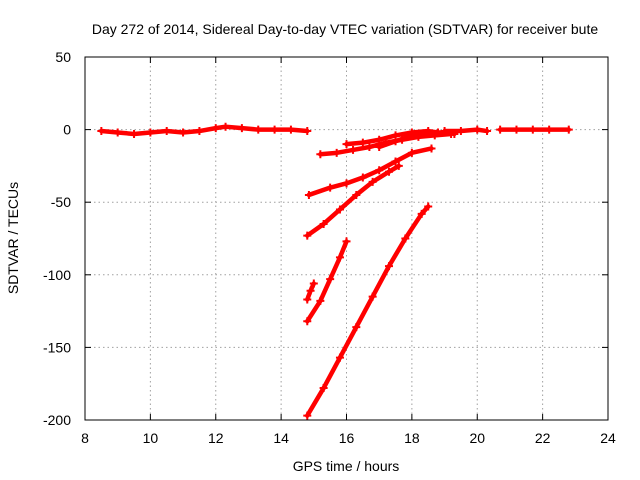  What do you see at coordinates (63, 57) in the screenshot?
I see `y-tick-label: 50` at bounding box center [63, 57].